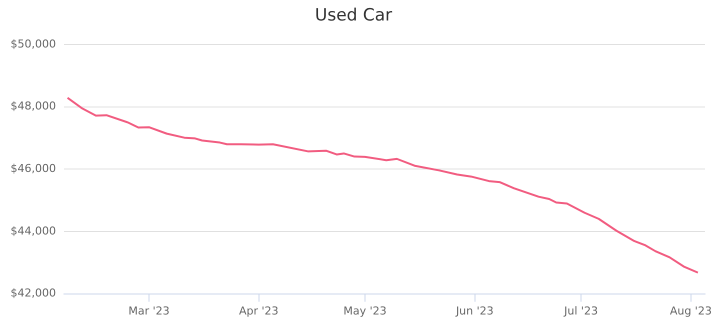 The width and height of the screenshot is (715, 321). I want to click on x-tick-label: Apr '23, so click(258, 311).